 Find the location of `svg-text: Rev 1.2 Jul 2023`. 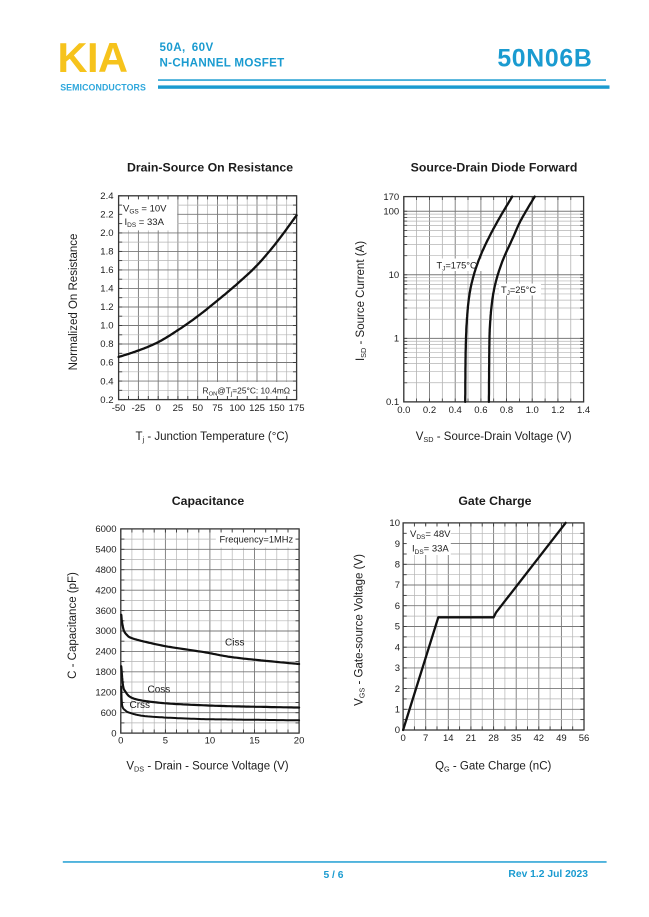

svg-text: Rev 1.2 Jul 2023 is located at coordinates (548, 874).